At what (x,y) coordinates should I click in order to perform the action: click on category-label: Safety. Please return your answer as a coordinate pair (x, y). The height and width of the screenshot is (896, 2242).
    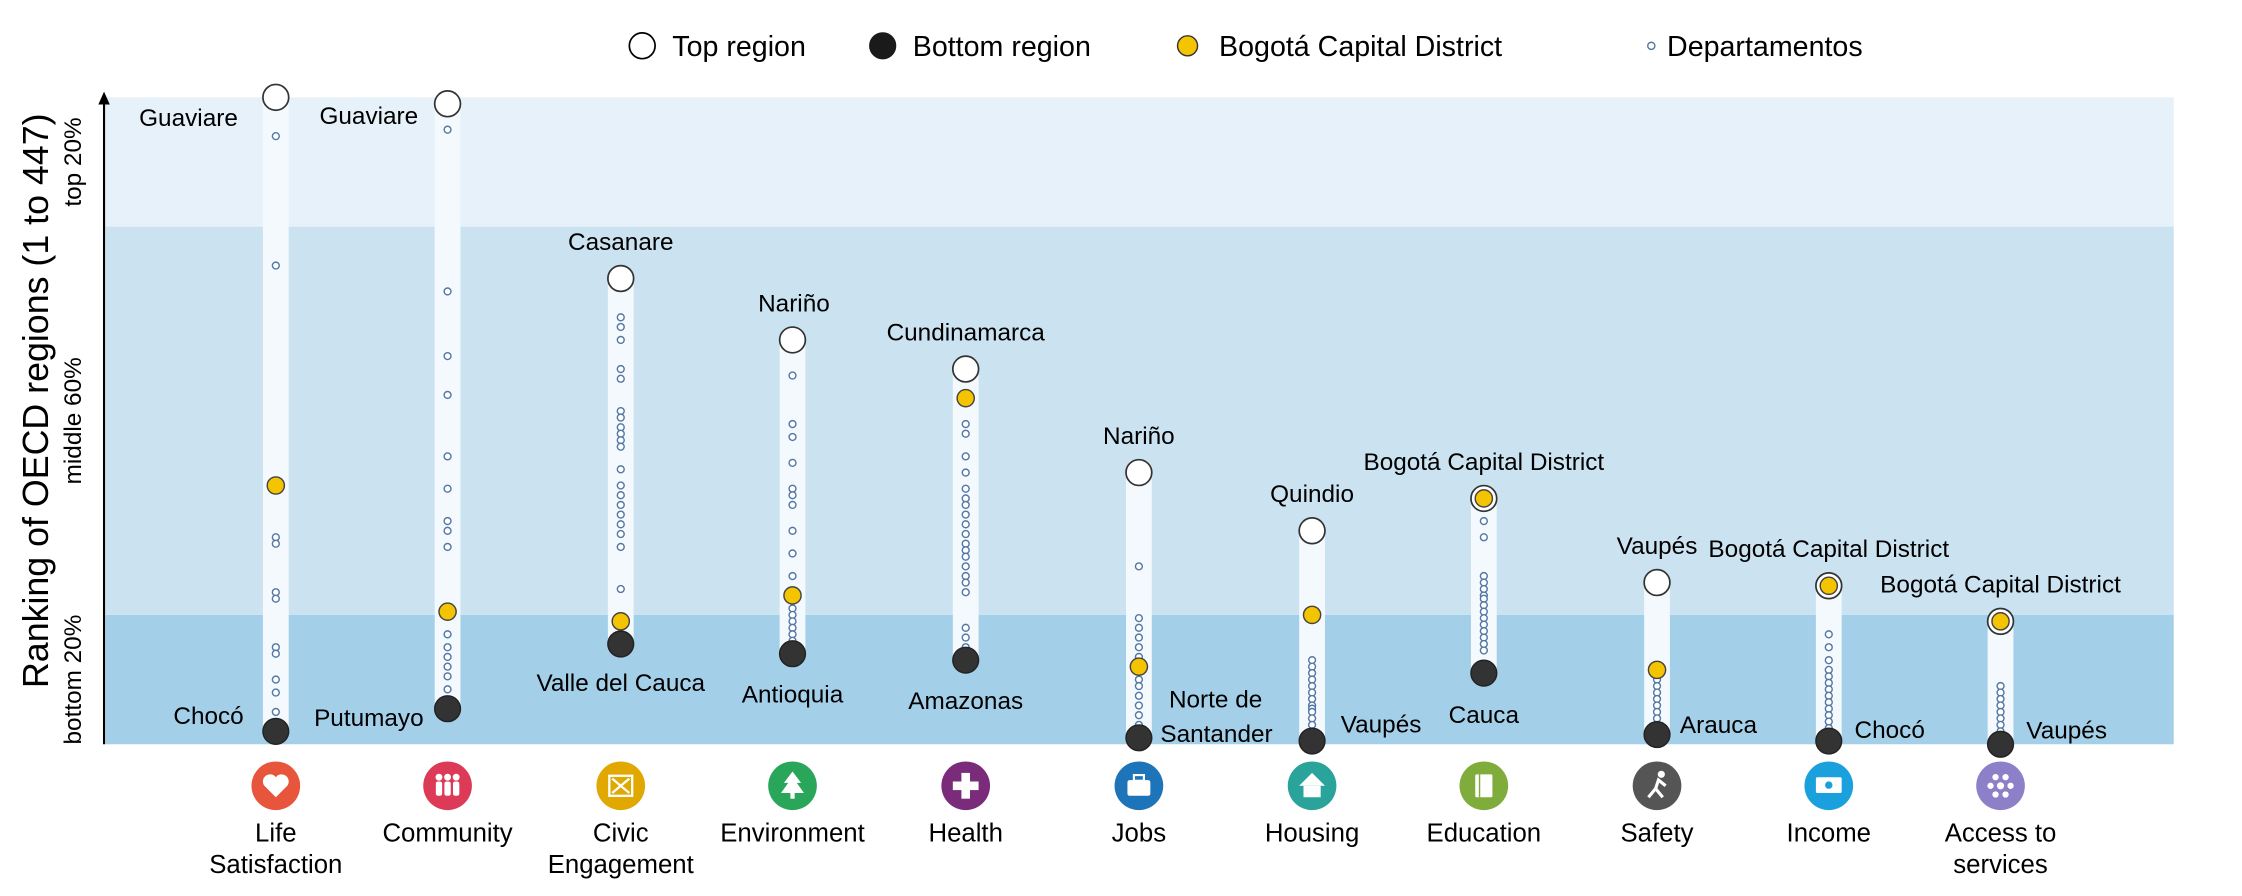
    Looking at the image, I should click on (1657, 834).